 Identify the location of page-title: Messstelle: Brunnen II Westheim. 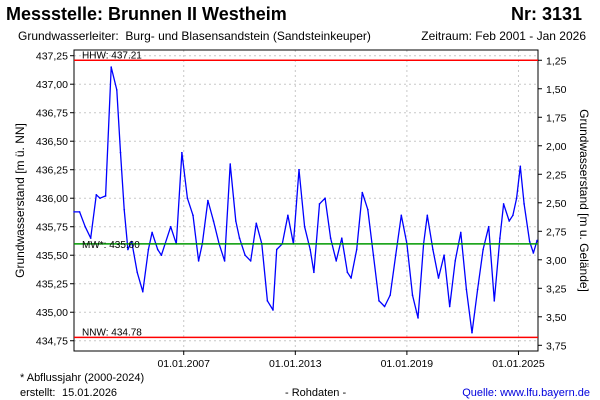
(146, 14).